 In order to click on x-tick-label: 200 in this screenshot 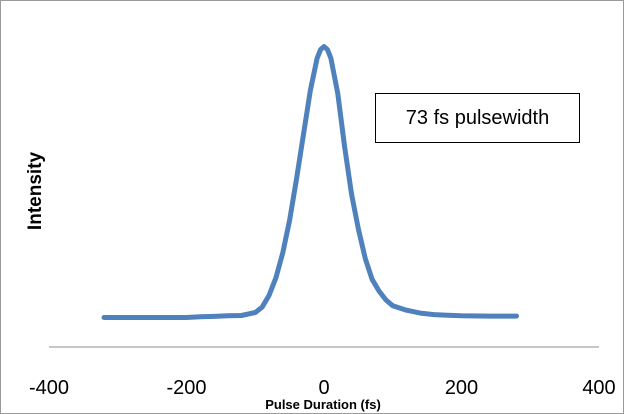, I will do `click(461, 388)`.